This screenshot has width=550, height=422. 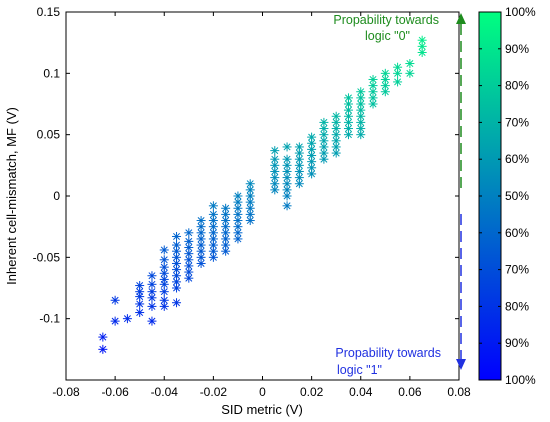 I want to click on x-tick-label: 0.02, so click(x=312, y=392).